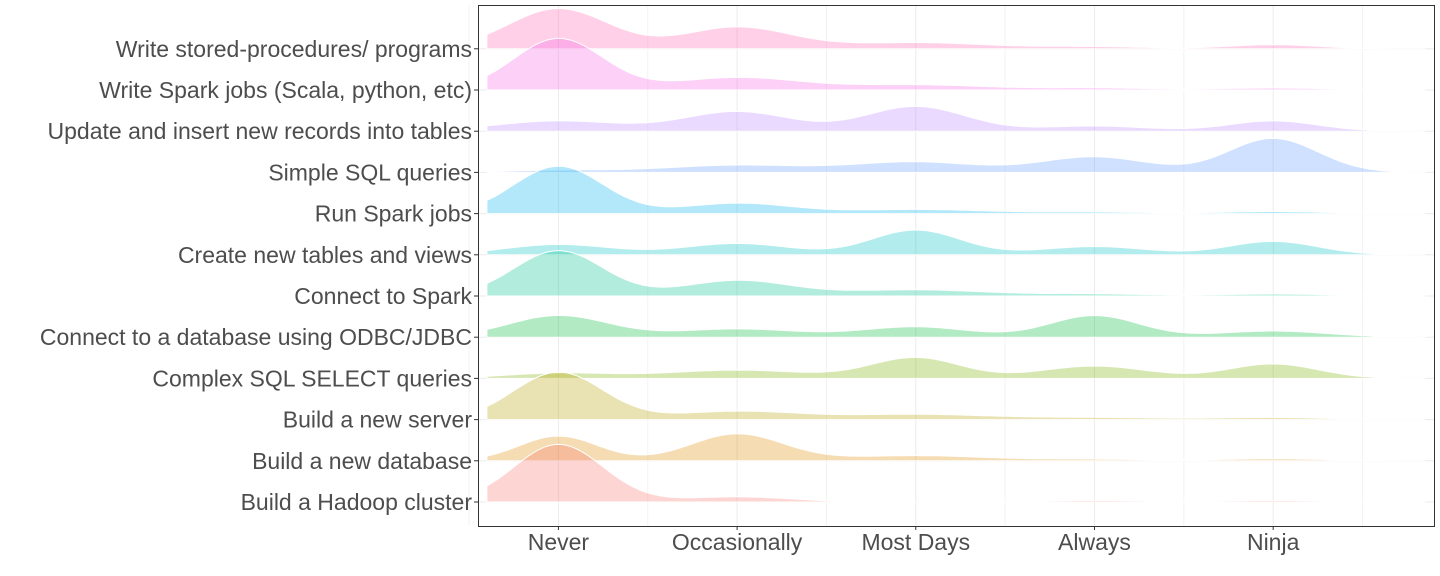 The width and height of the screenshot is (1440, 576). I want to click on x-tick-label: Occasionally, so click(737, 542).